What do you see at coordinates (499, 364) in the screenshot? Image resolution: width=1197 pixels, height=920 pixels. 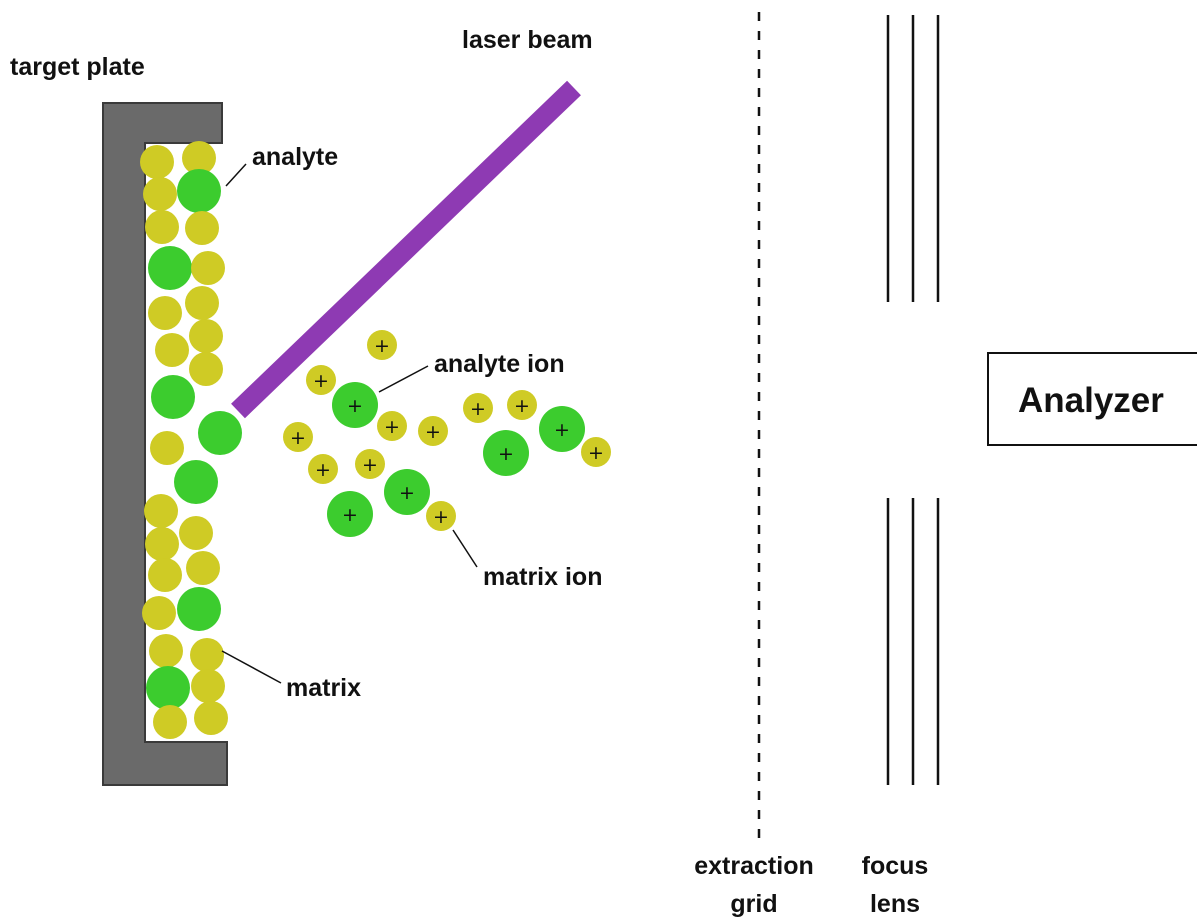 I see `label-analyte-ion: analyte ion` at bounding box center [499, 364].